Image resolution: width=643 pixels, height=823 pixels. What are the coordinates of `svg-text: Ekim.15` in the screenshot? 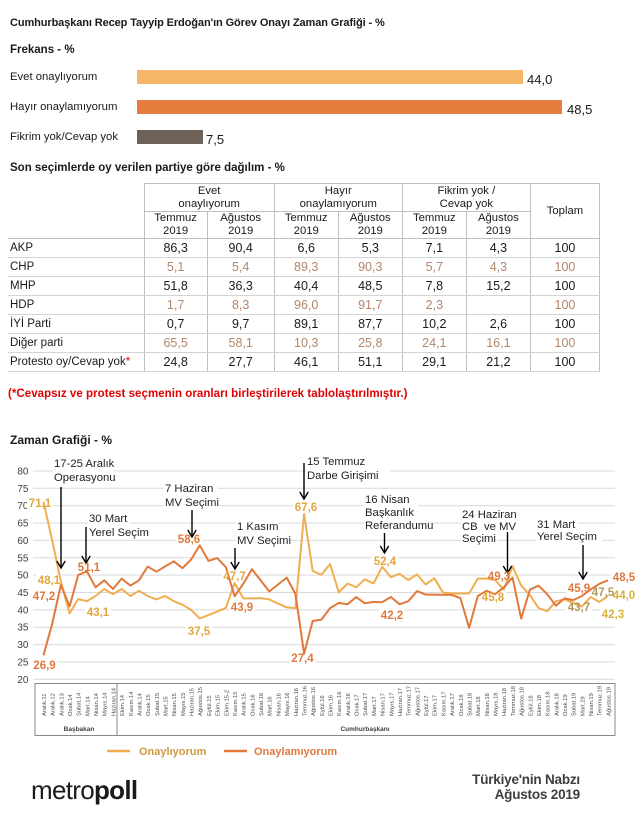 It's located at (219, 705).